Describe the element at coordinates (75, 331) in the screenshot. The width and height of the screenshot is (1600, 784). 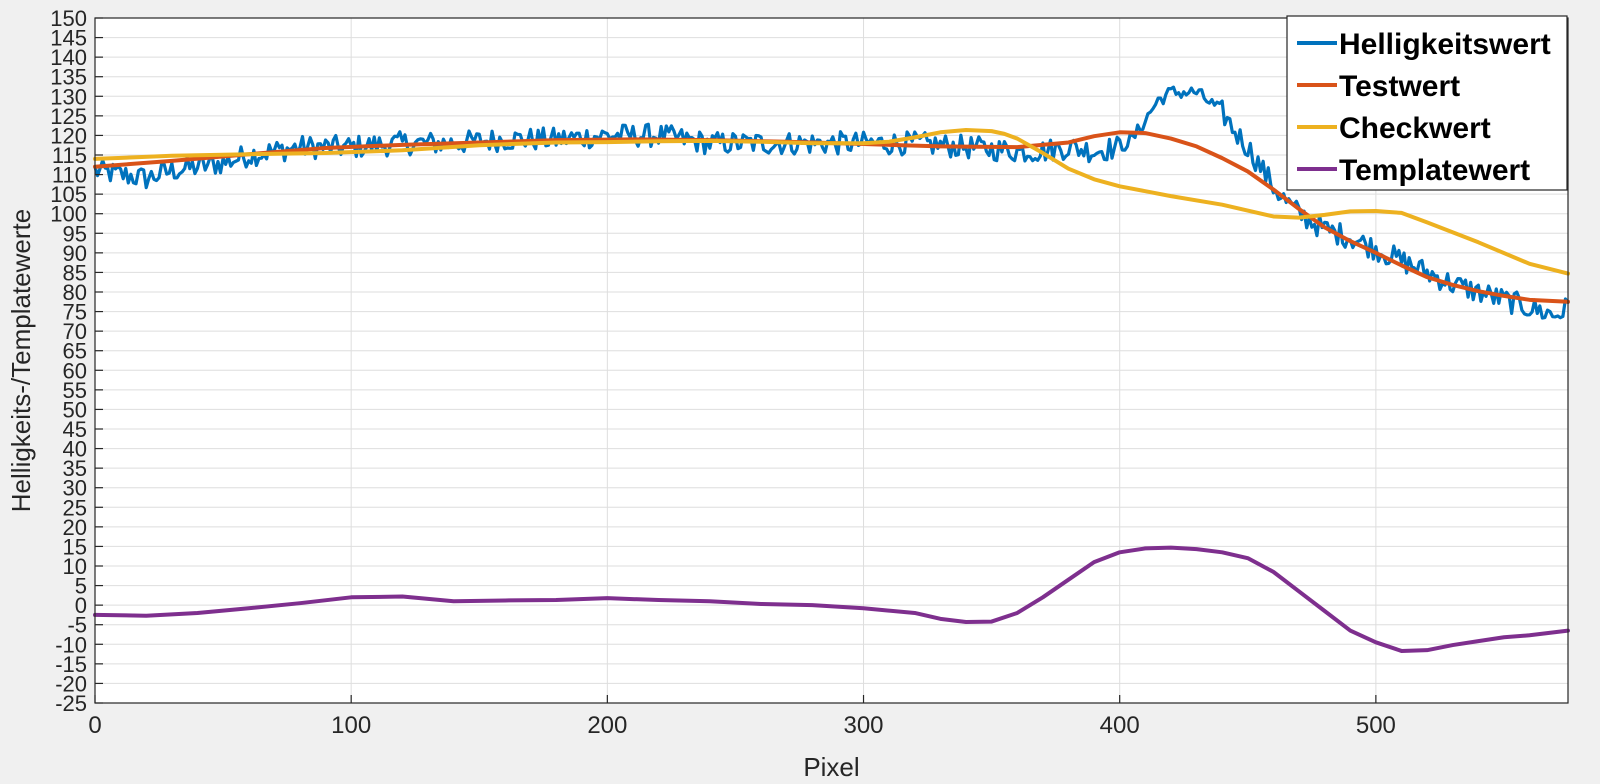
I see `y-tick-label: 70` at that location.